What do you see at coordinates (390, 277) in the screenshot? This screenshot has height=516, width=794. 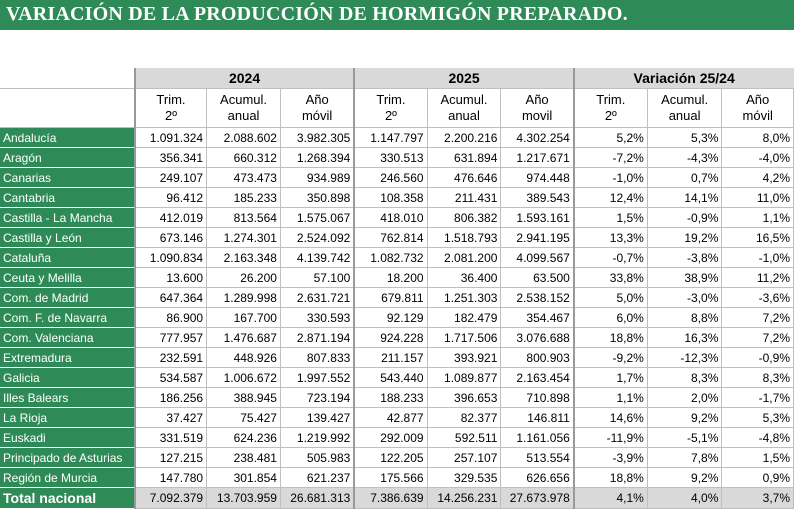 I see `table-cell: 18.200` at bounding box center [390, 277].